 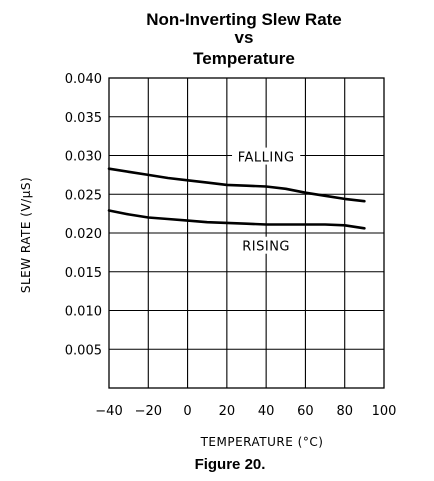 What do you see at coordinates (83, 312) in the screenshot?
I see `y-tick-label: 0.010` at bounding box center [83, 312].